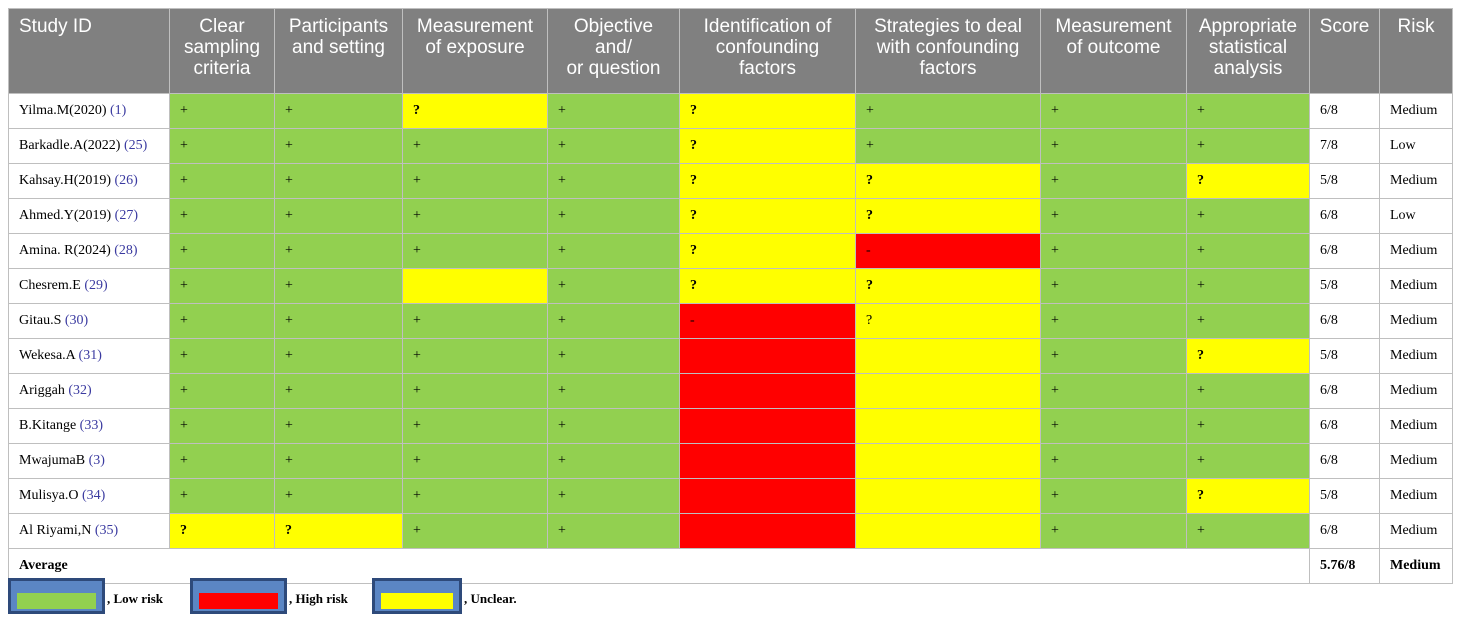  Describe the element at coordinates (135, 598) in the screenshot. I see `legend-label: , Low risk` at that location.